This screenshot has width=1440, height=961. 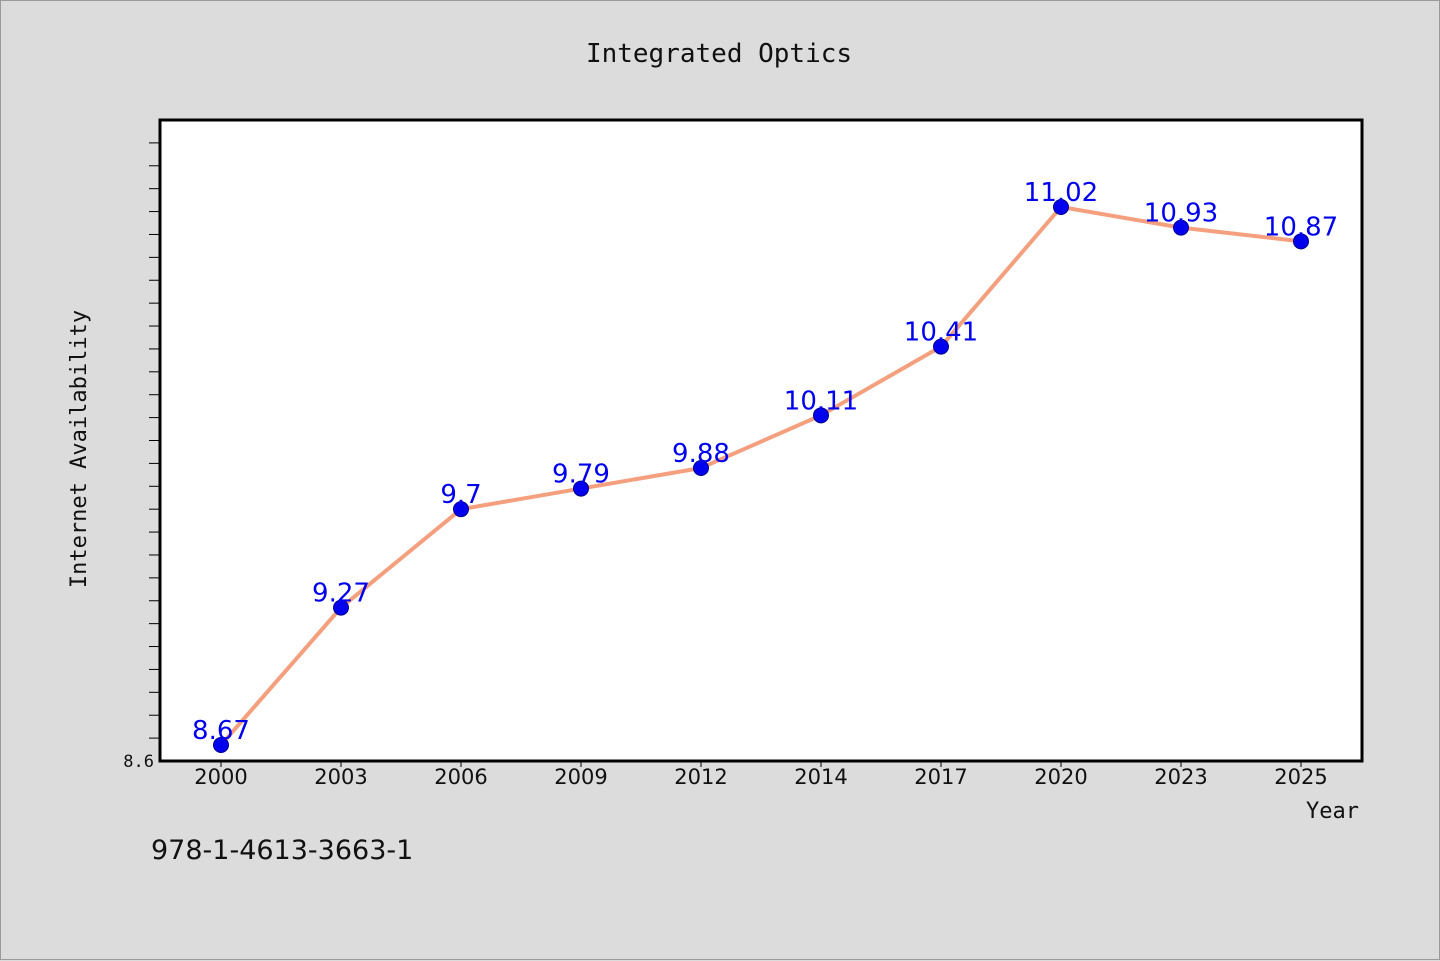 What do you see at coordinates (1332, 811) in the screenshot?
I see `x-axis-label: Year` at bounding box center [1332, 811].